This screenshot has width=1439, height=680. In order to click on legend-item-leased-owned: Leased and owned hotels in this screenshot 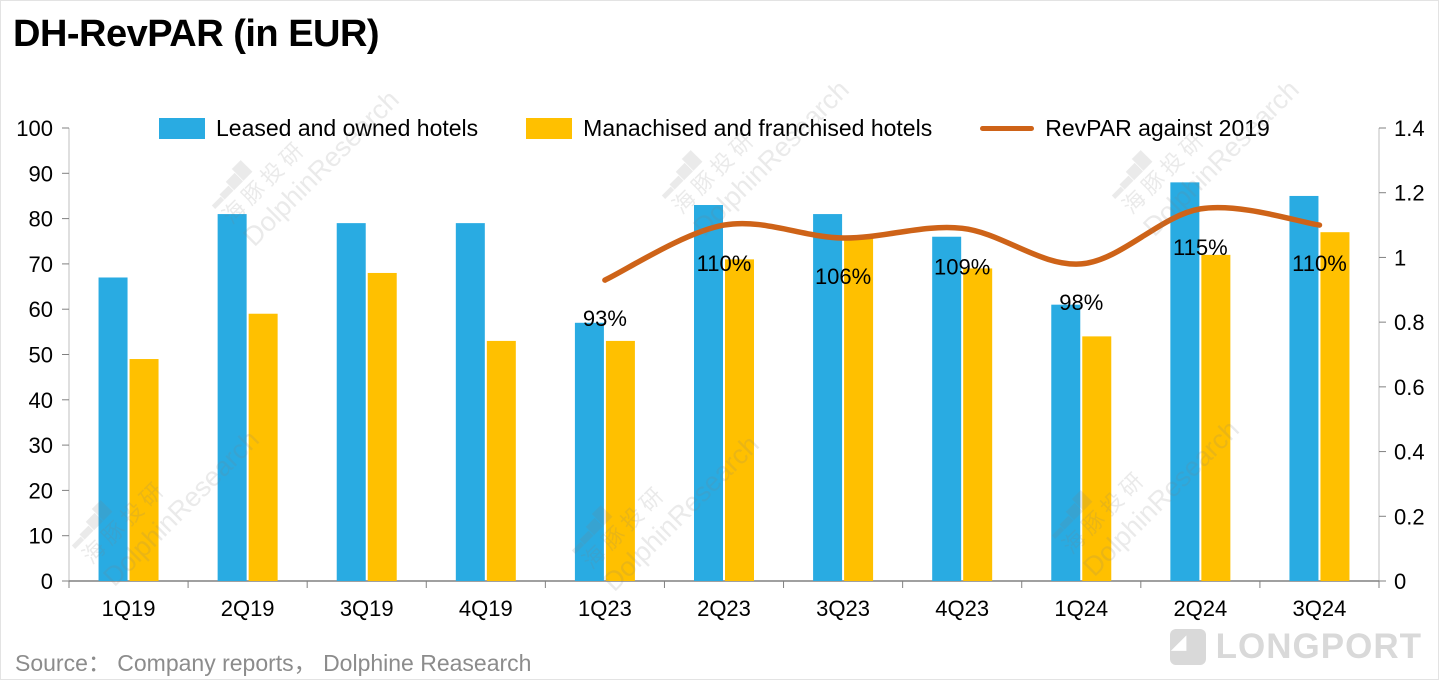, I will do `click(318, 128)`.